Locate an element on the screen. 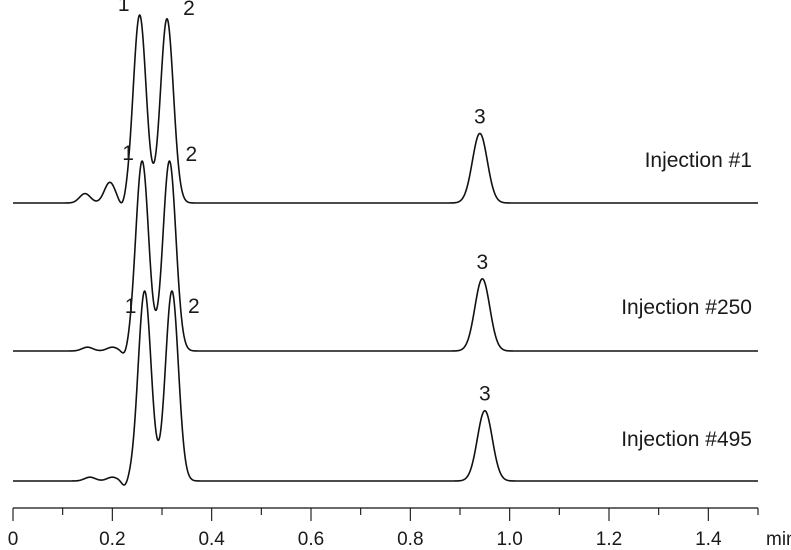 The width and height of the screenshot is (791, 550). x-axis-tick-labels: 0 0.2 0.4 0.6 0.8 1.0 1.2 1.4 is located at coordinates (365, 539).